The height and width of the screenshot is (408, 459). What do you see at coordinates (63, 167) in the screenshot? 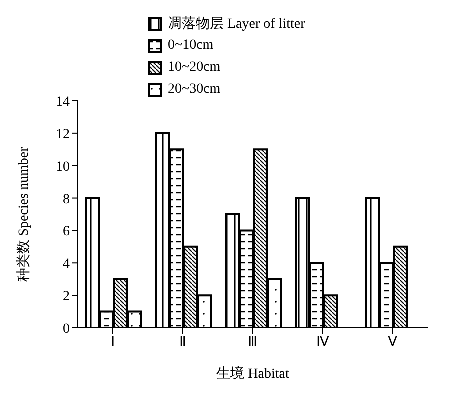
I see `y-tick-label: 10` at bounding box center [63, 167].